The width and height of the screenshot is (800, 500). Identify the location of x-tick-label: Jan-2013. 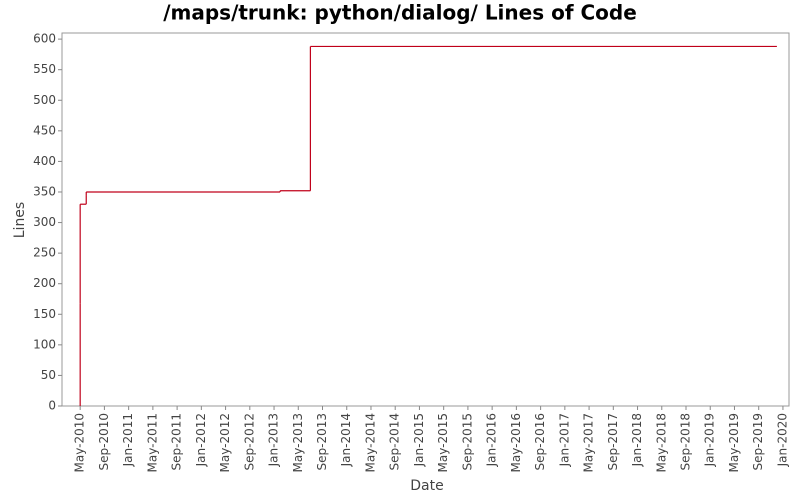
(274, 440).